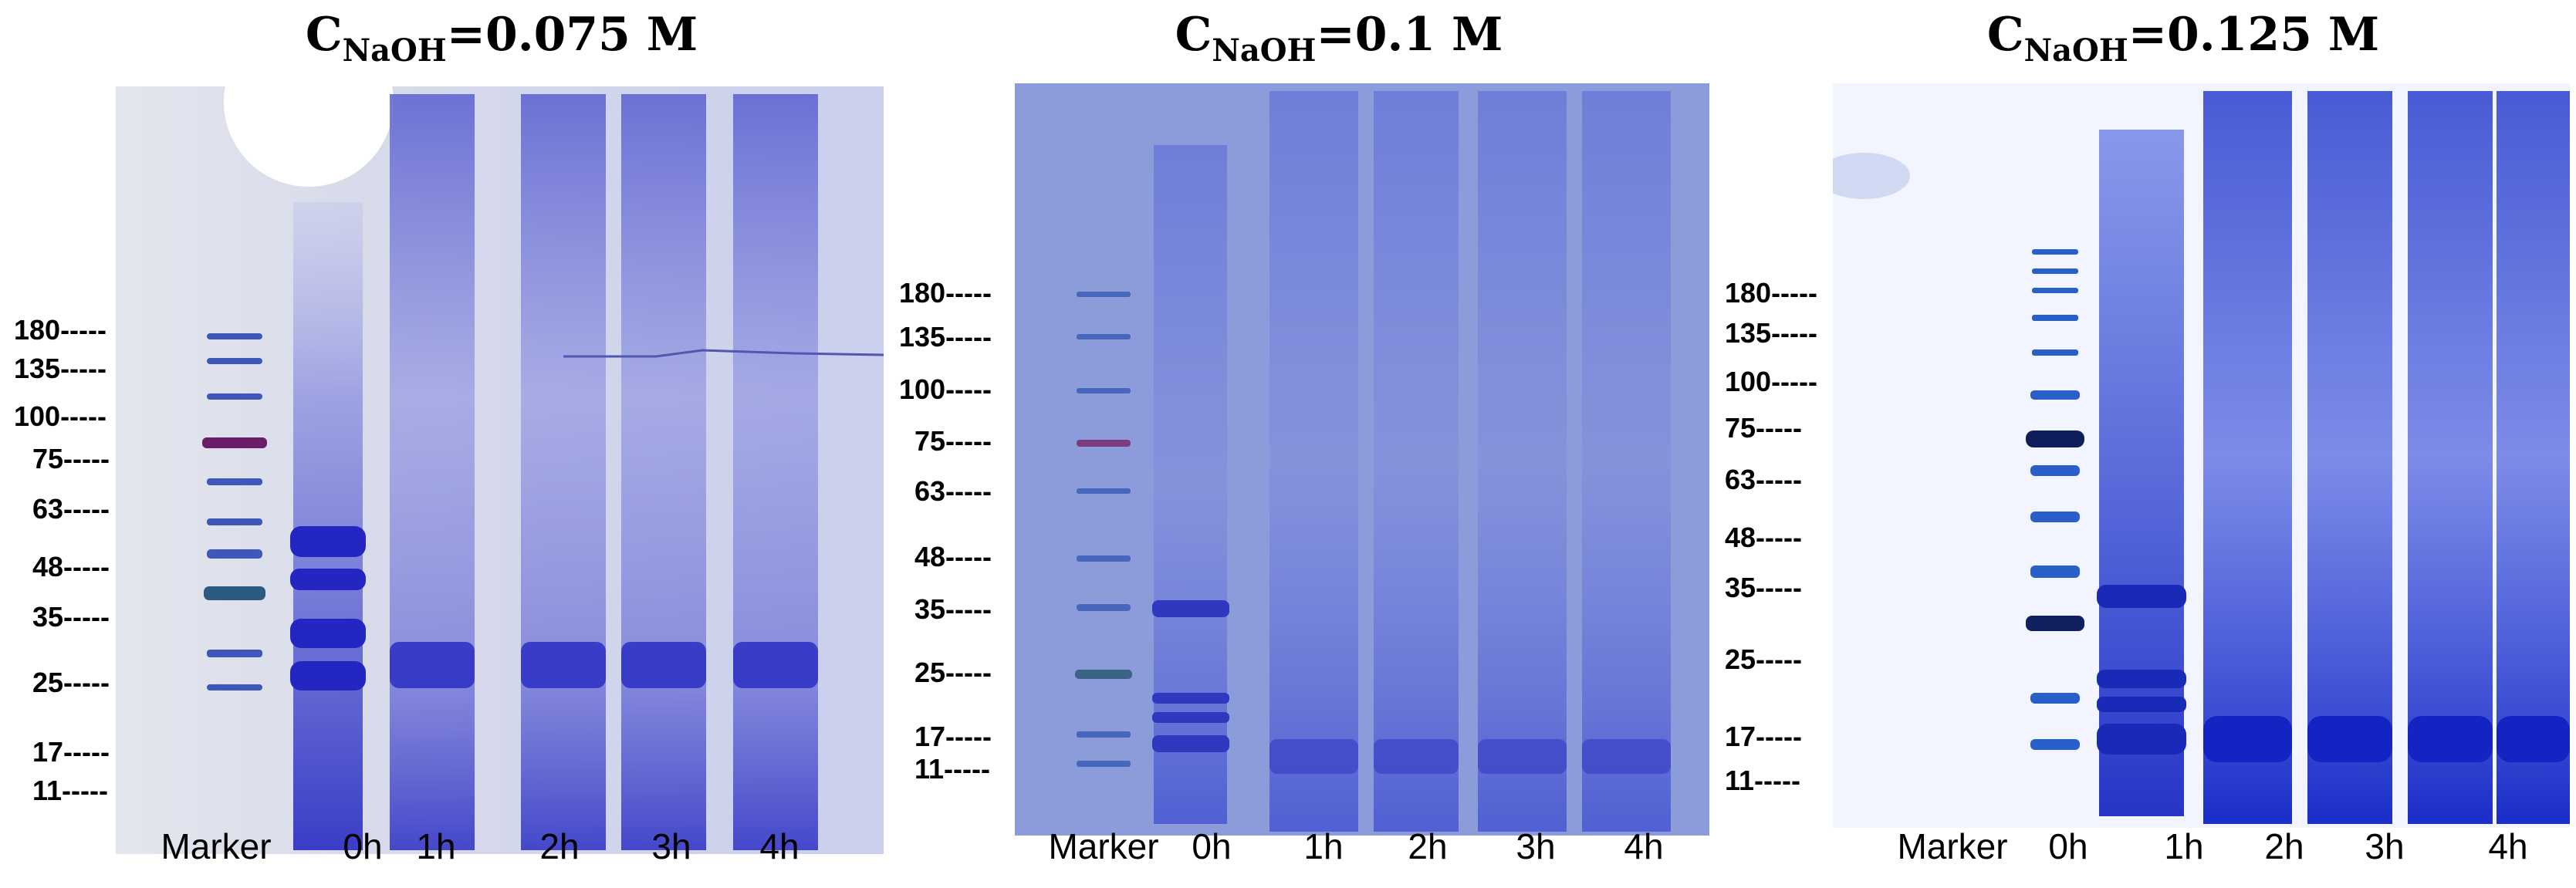 The width and height of the screenshot is (2576, 888). What do you see at coordinates (1409, 35) in the screenshot?
I see `title-value: =0.1 M` at bounding box center [1409, 35].